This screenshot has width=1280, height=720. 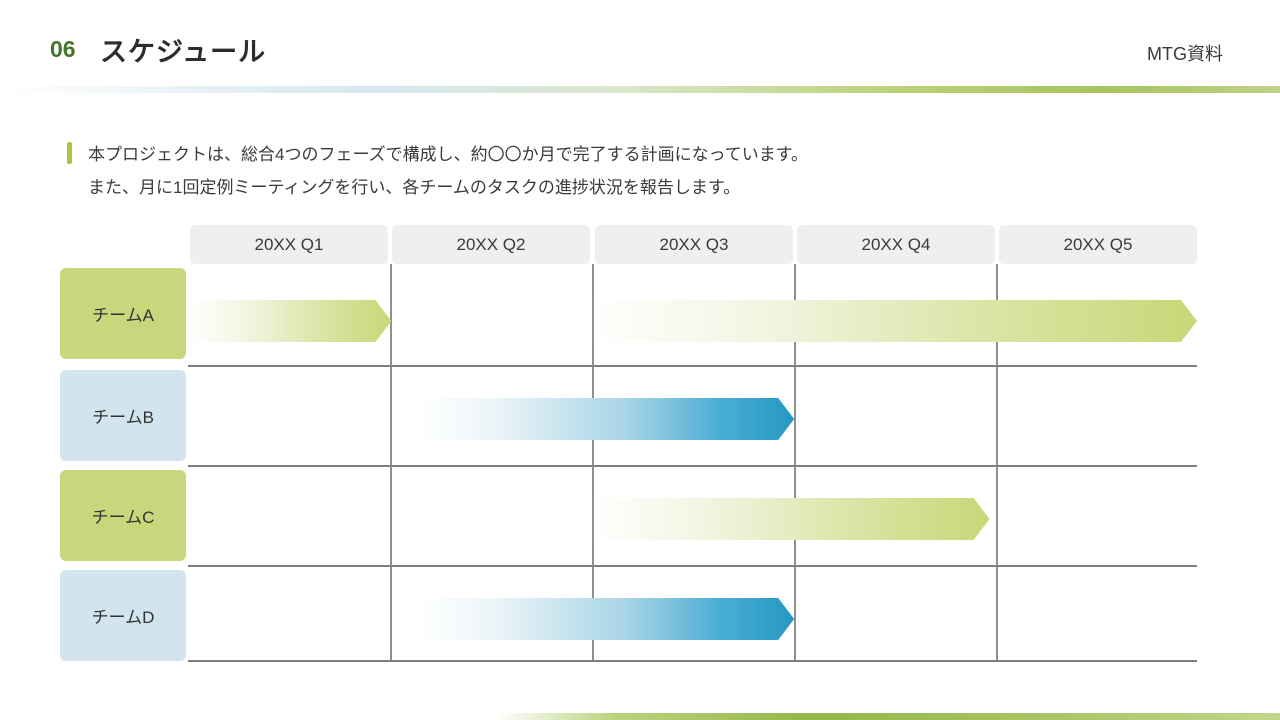 What do you see at coordinates (640, 89) in the screenshot?
I see `header-divider-gradient` at bounding box center [640, 89].